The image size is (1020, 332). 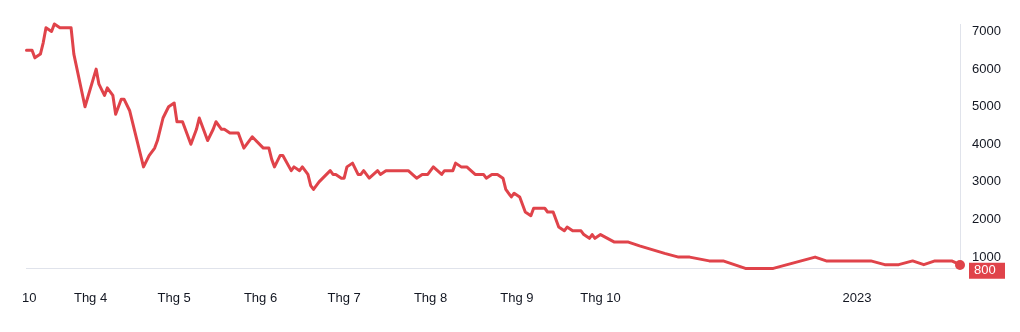 I want to click on y-tick-label: 4000, so click(x=986, y=143).